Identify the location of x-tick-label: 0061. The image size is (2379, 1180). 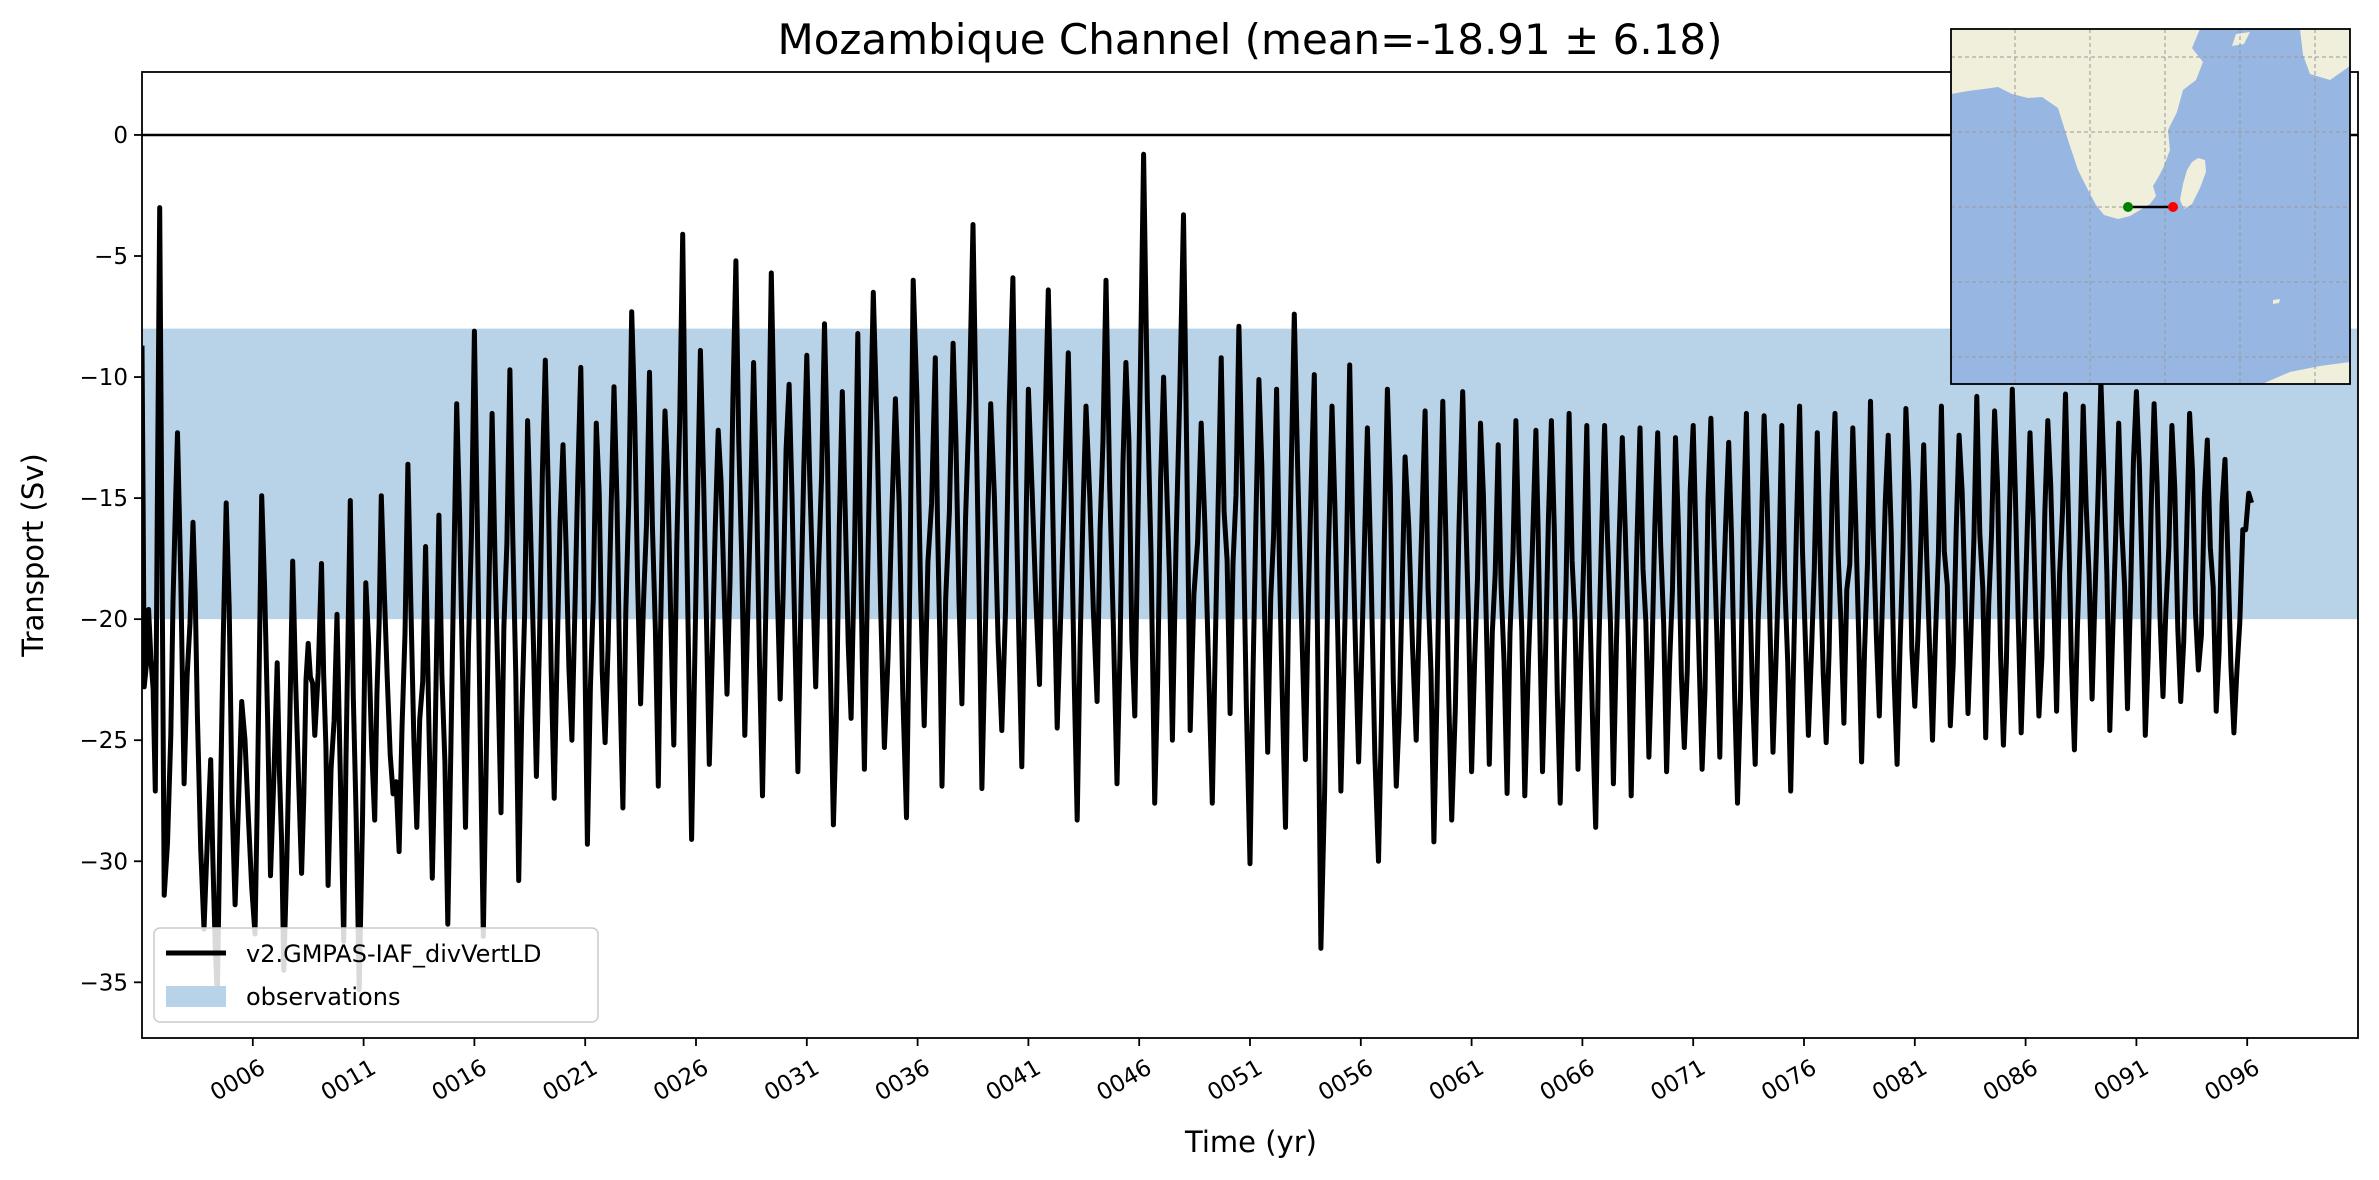
(1457, 1081).